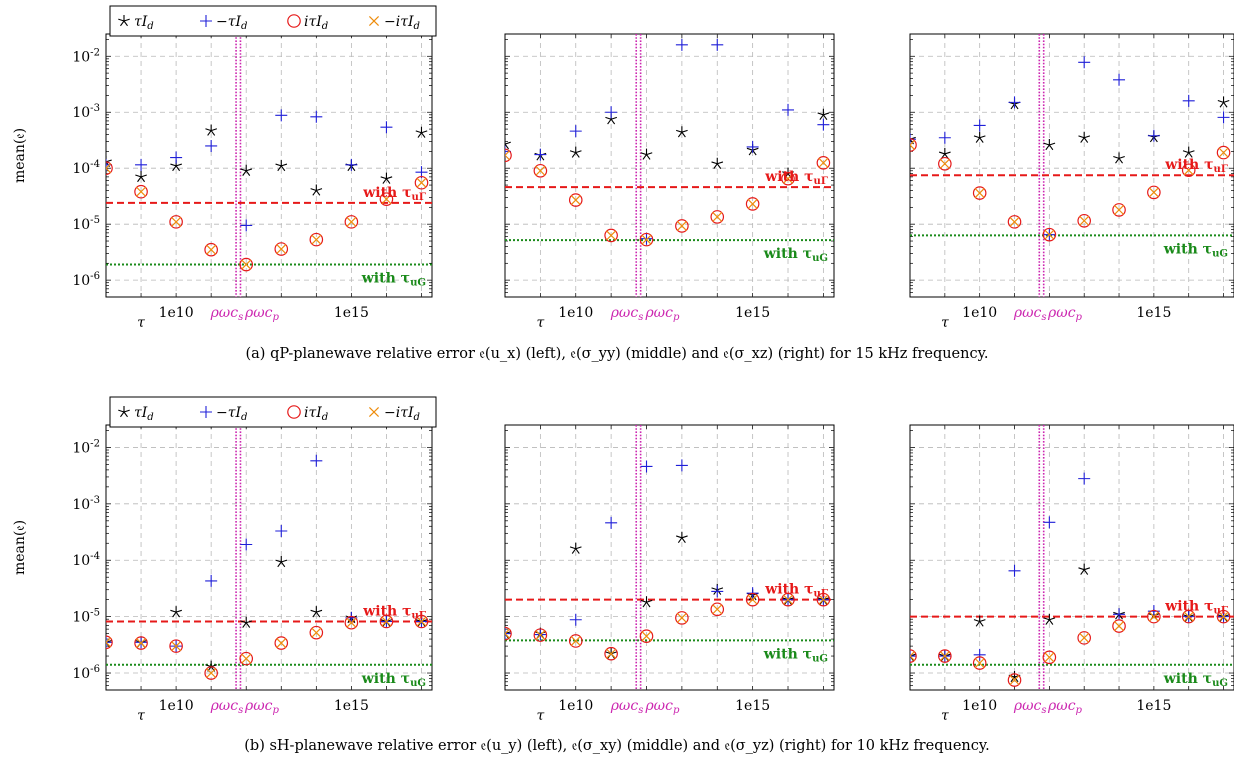  I want to click on y-tick-label: 10-4​, so click(86, 168).